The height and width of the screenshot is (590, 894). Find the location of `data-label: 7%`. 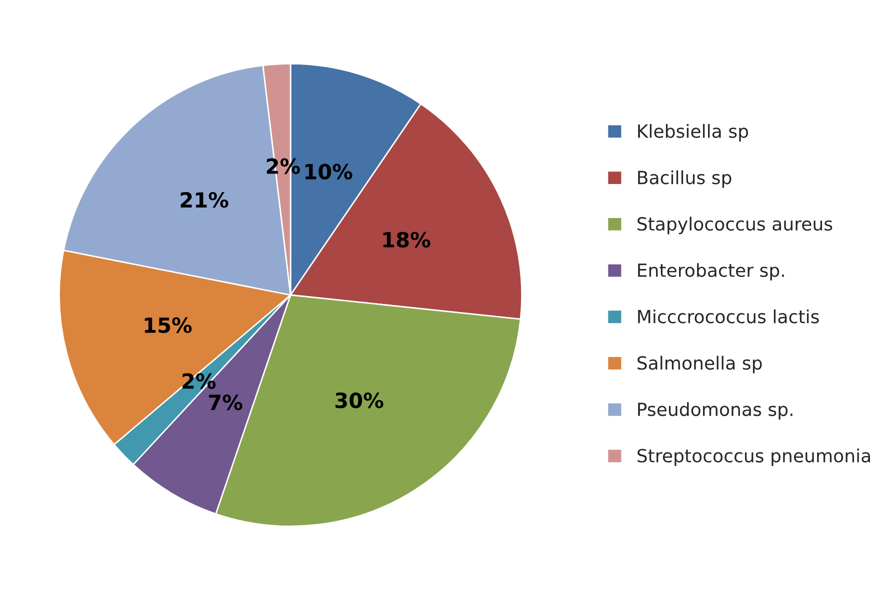

data-label: 7% is located at coordinates (225, 402).